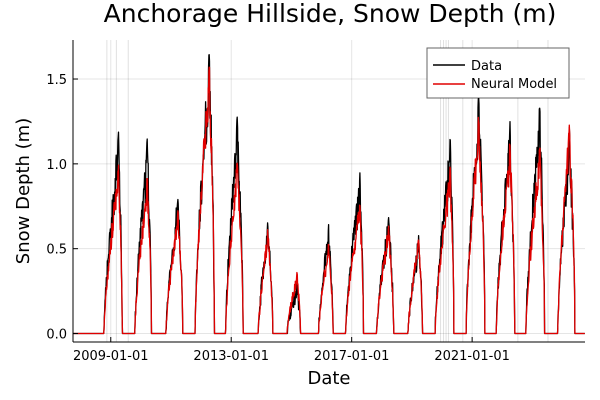 Image resolution: width=600 pixels, height=400 pixels. Describe the element at coordinates (231, 356) in the screenshot. I see `x-tick-label: 2013-01-01` at that location.